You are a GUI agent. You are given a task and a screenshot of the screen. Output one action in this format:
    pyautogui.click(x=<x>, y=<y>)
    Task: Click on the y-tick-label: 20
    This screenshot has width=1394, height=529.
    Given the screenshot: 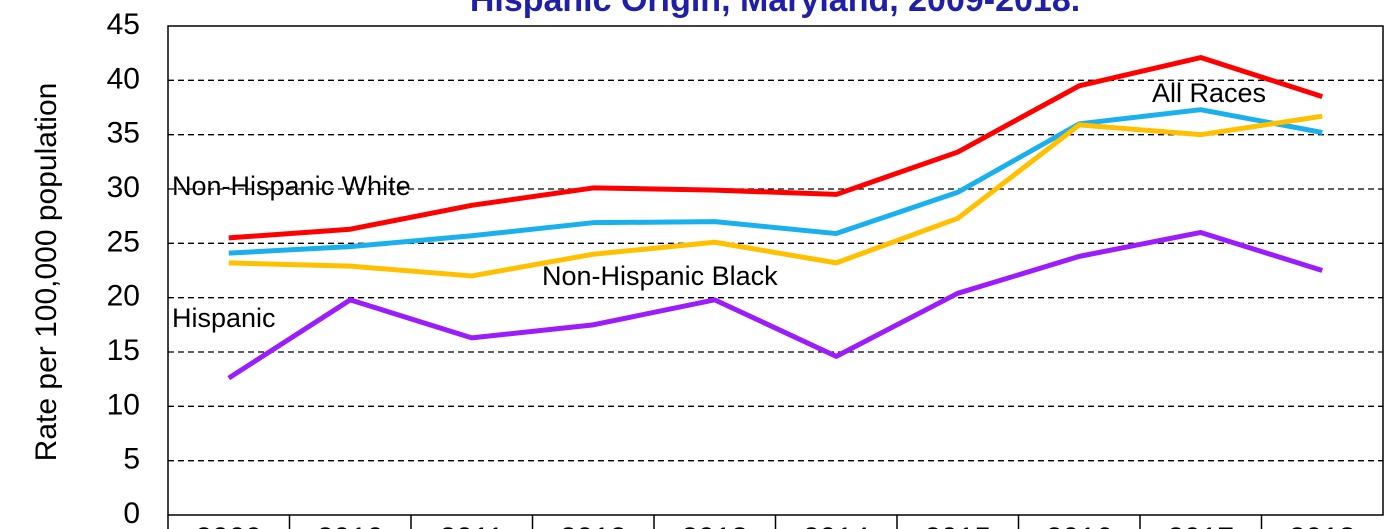 What is the action you would take?
    pyautogui.click(x=123, y=296)
    